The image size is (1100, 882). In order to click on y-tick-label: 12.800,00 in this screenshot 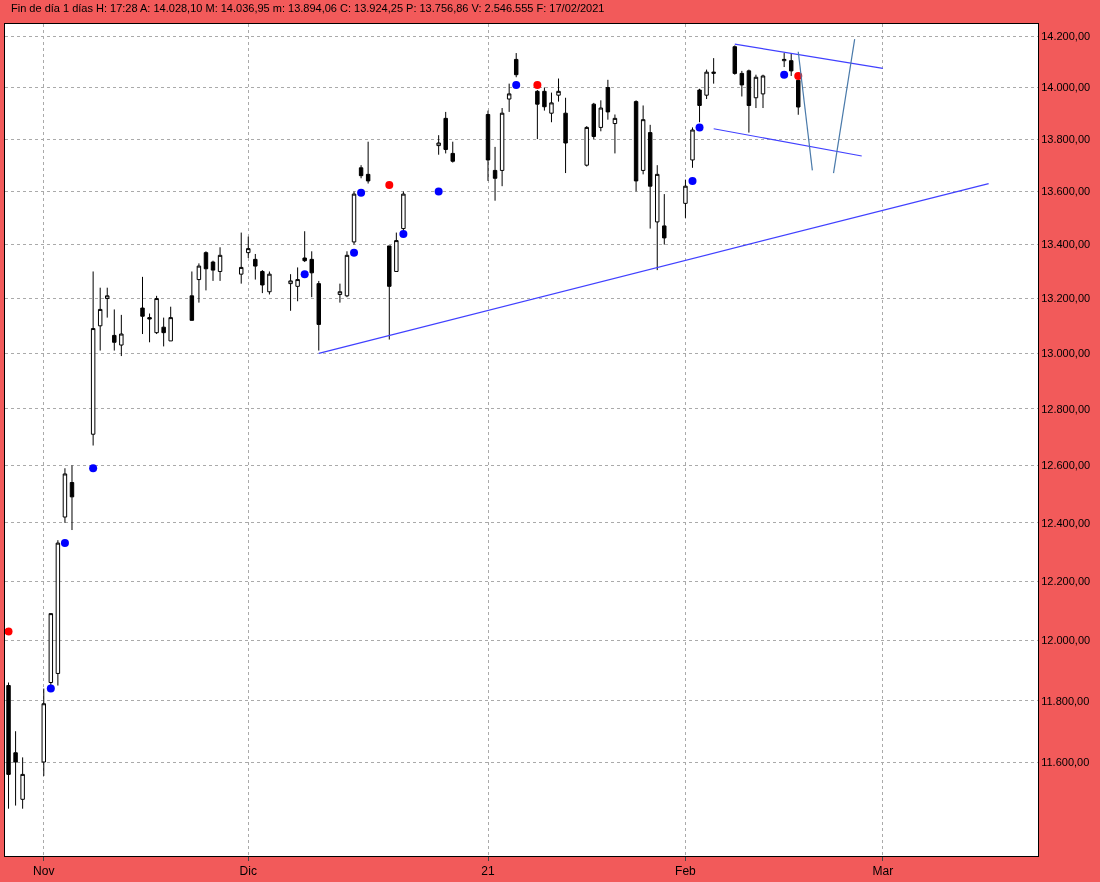, I will do `click(1066, 408)`.